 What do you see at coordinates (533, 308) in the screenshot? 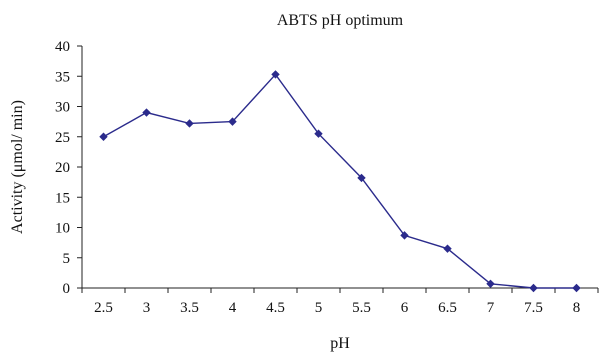
I see `x-tick-label: 7.5` at bounding box center [533, 308].